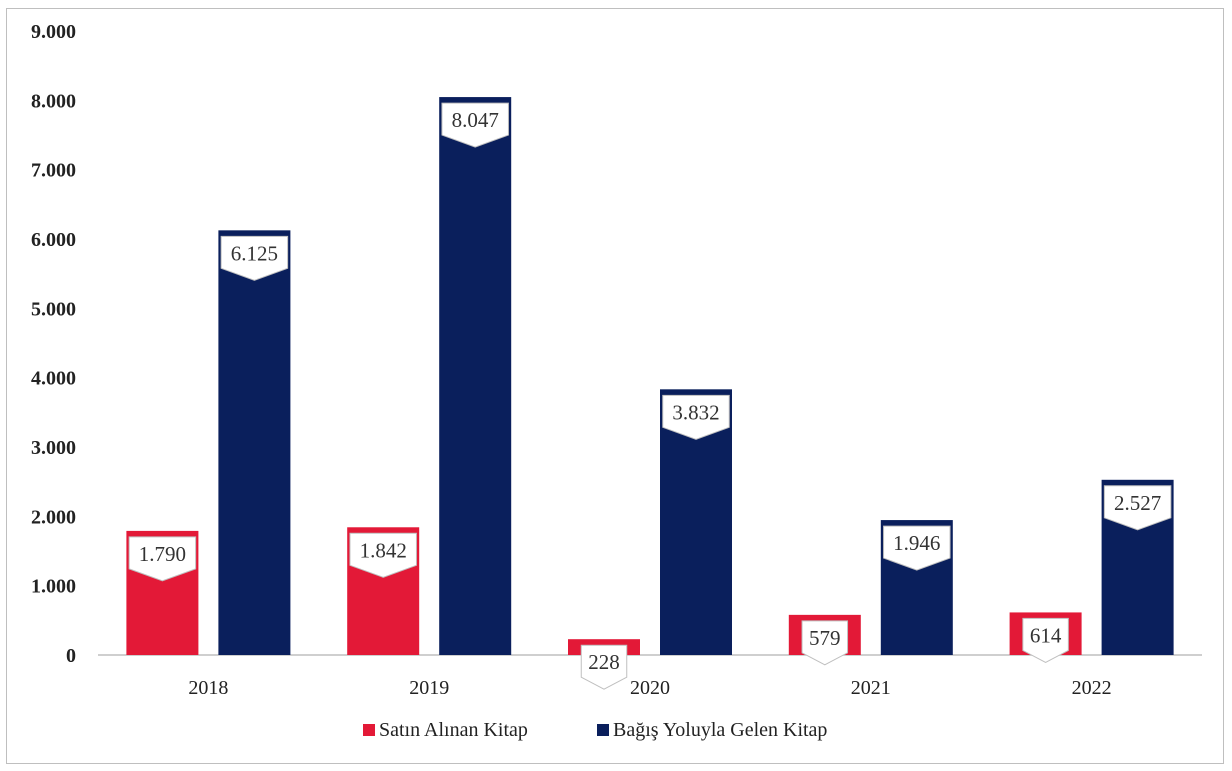  I want to click on donated-legend-label: Bağış Yoluyla Gelen Kitap, so click(720, 730).